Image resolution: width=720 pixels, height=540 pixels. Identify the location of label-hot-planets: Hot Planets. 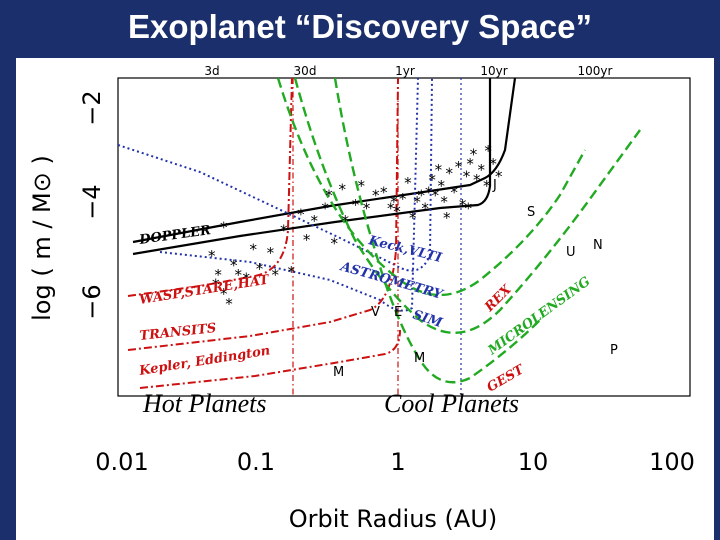
(204, 403).